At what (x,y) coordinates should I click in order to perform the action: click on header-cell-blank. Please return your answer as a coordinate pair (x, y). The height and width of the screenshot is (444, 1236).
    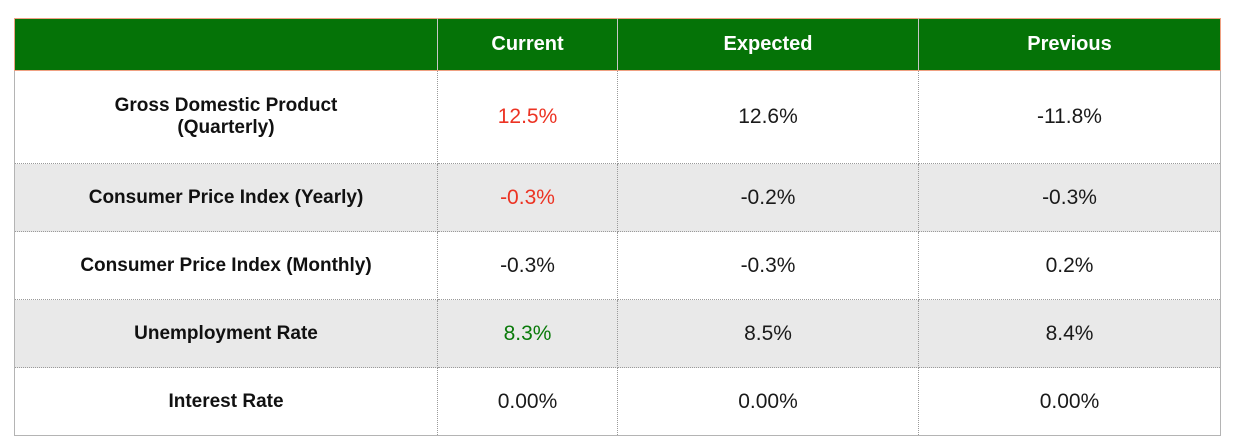
    Looking at the image, I should click on (226, 44).